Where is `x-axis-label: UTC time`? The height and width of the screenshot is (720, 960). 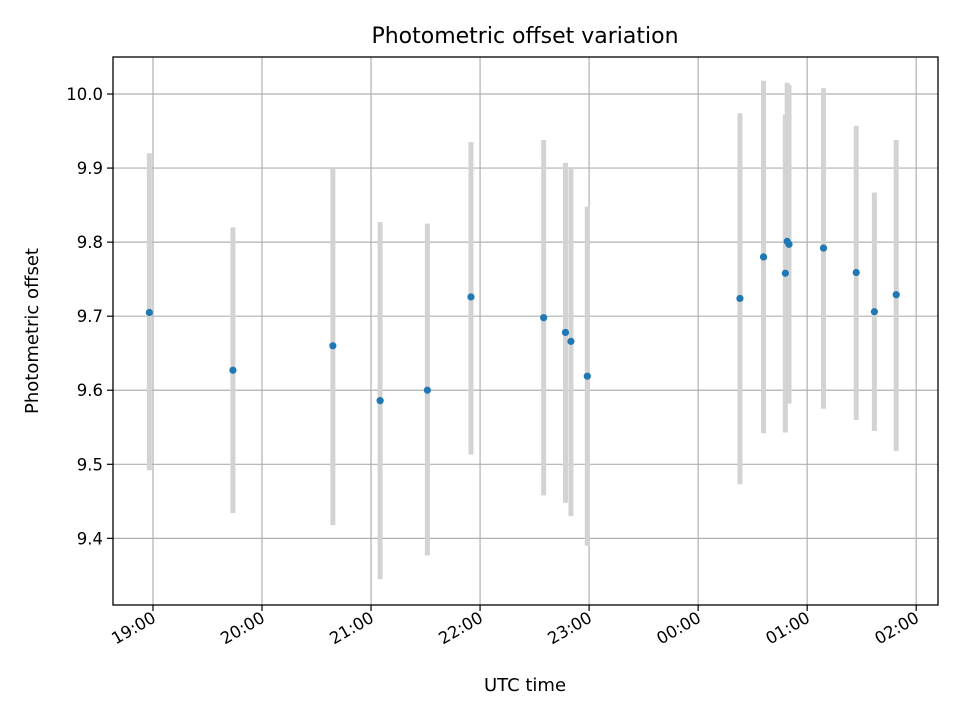
x-axis-label: UTC time is located at coordinates (525, 685).